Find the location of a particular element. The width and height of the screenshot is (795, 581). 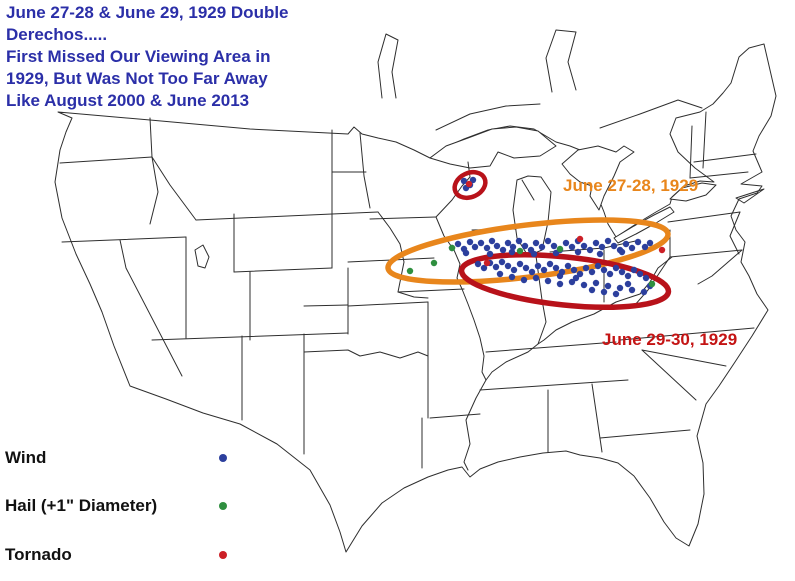

title-line: Like August 2000 & June 2013 is located at coordinates (128, 100).